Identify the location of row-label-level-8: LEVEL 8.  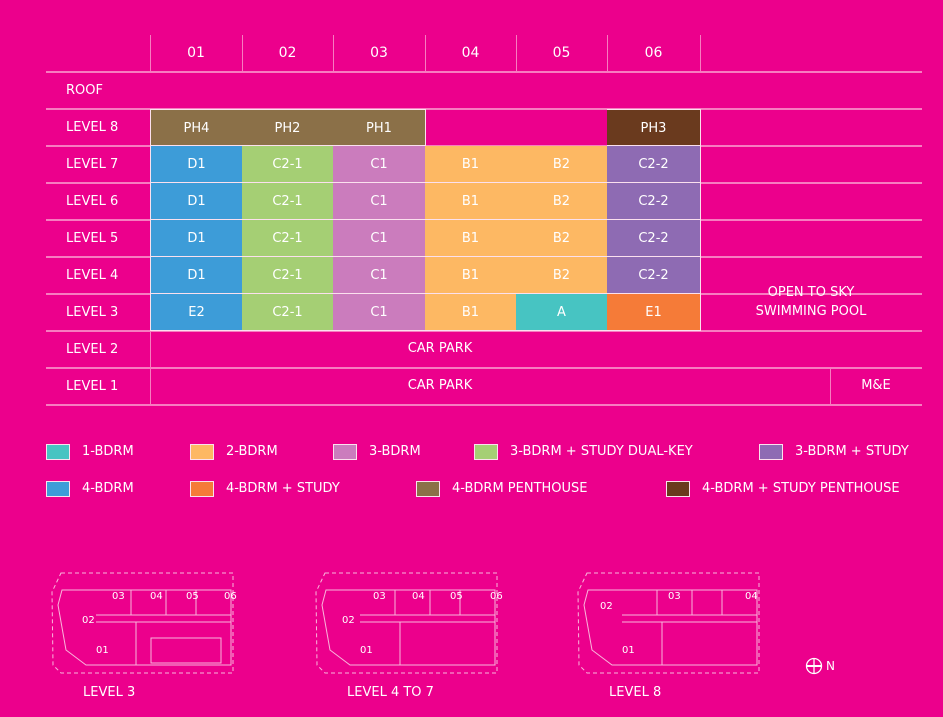
(92, 127).